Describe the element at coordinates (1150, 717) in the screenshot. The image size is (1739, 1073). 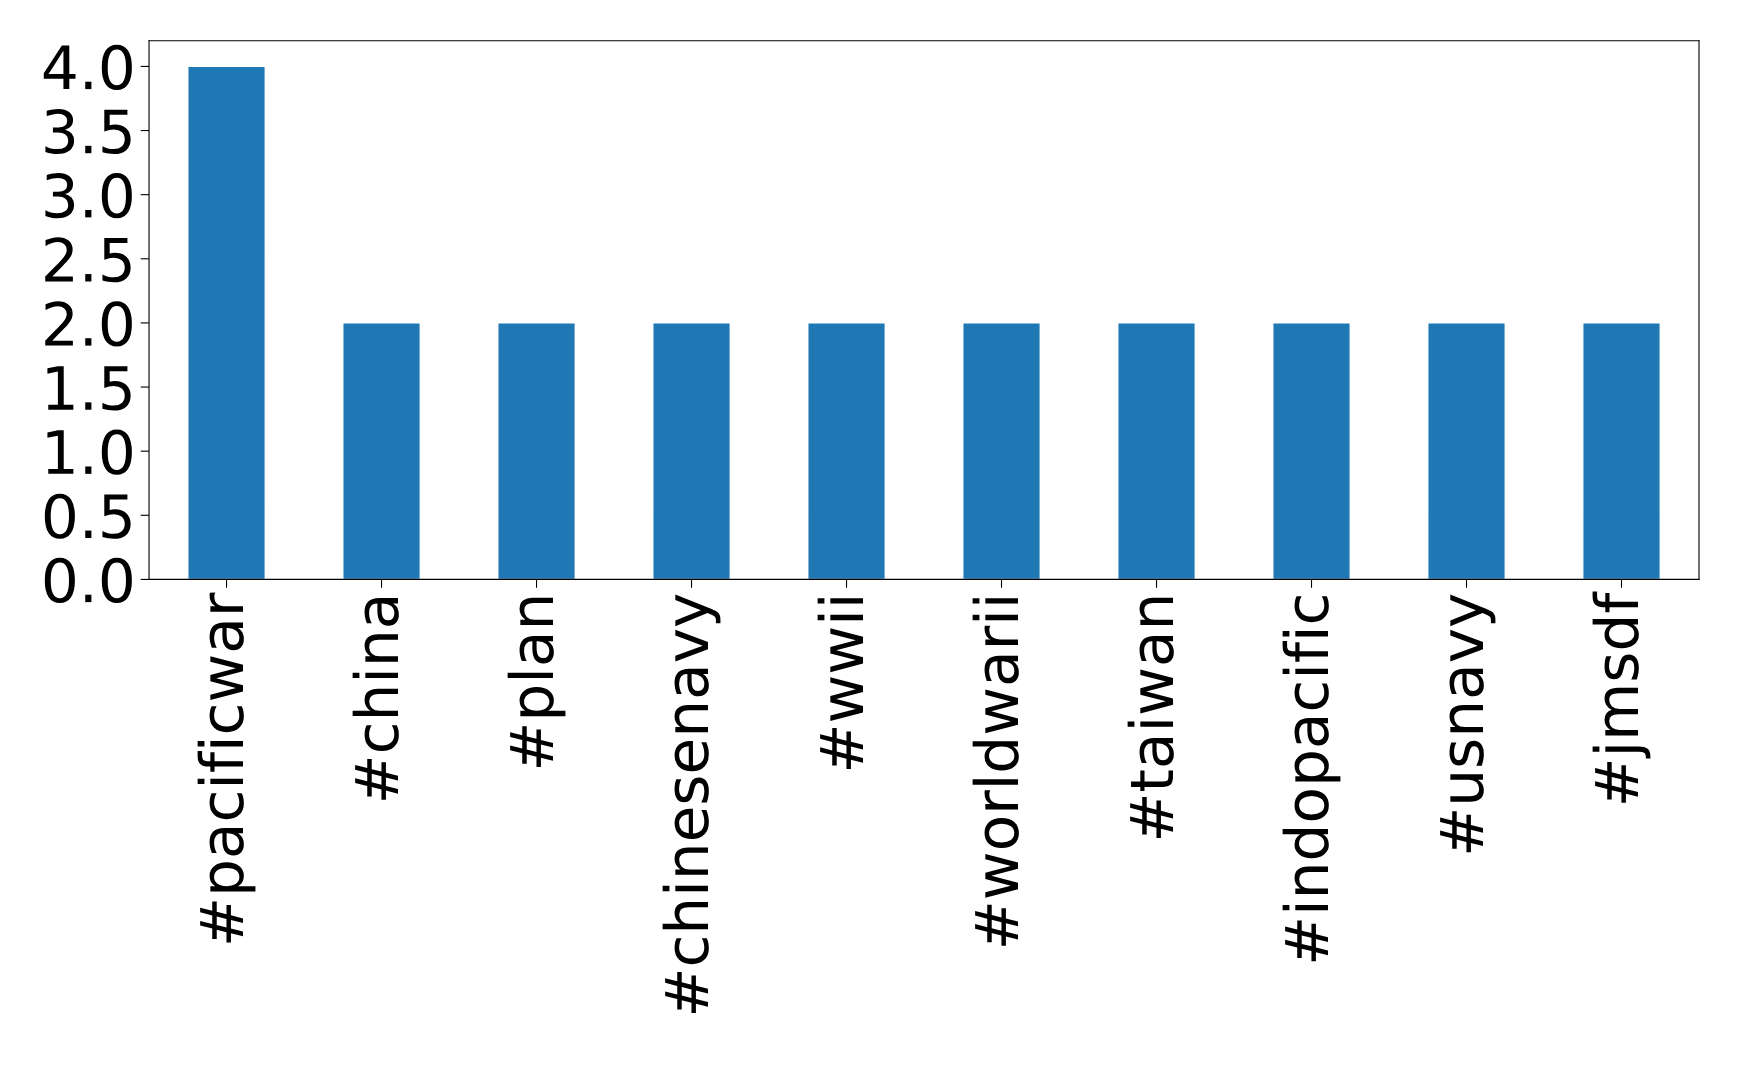
I see `x-tick-label: #taiwan` at that location.